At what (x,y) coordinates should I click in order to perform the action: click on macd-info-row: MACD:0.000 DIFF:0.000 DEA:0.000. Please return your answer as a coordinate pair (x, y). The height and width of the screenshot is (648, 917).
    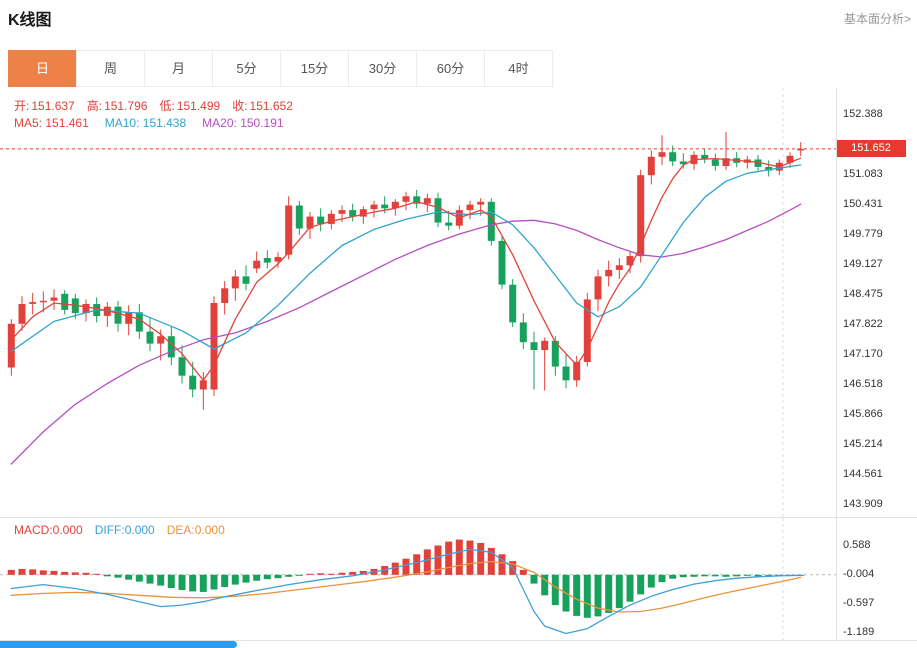
    Looking at the image, I should click on (119, 530).